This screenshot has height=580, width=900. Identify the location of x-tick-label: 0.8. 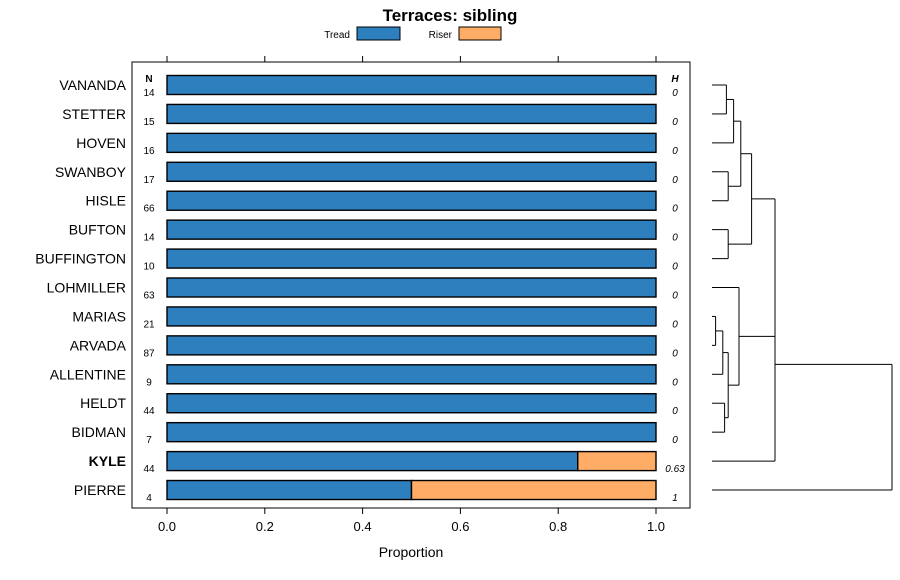
(558, 526).